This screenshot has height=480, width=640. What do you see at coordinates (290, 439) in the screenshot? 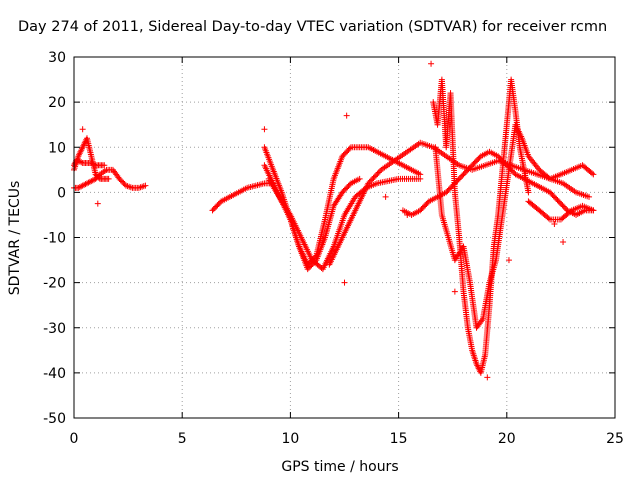
I see `x-tick-label: 10` at bounding box center [290, 439].